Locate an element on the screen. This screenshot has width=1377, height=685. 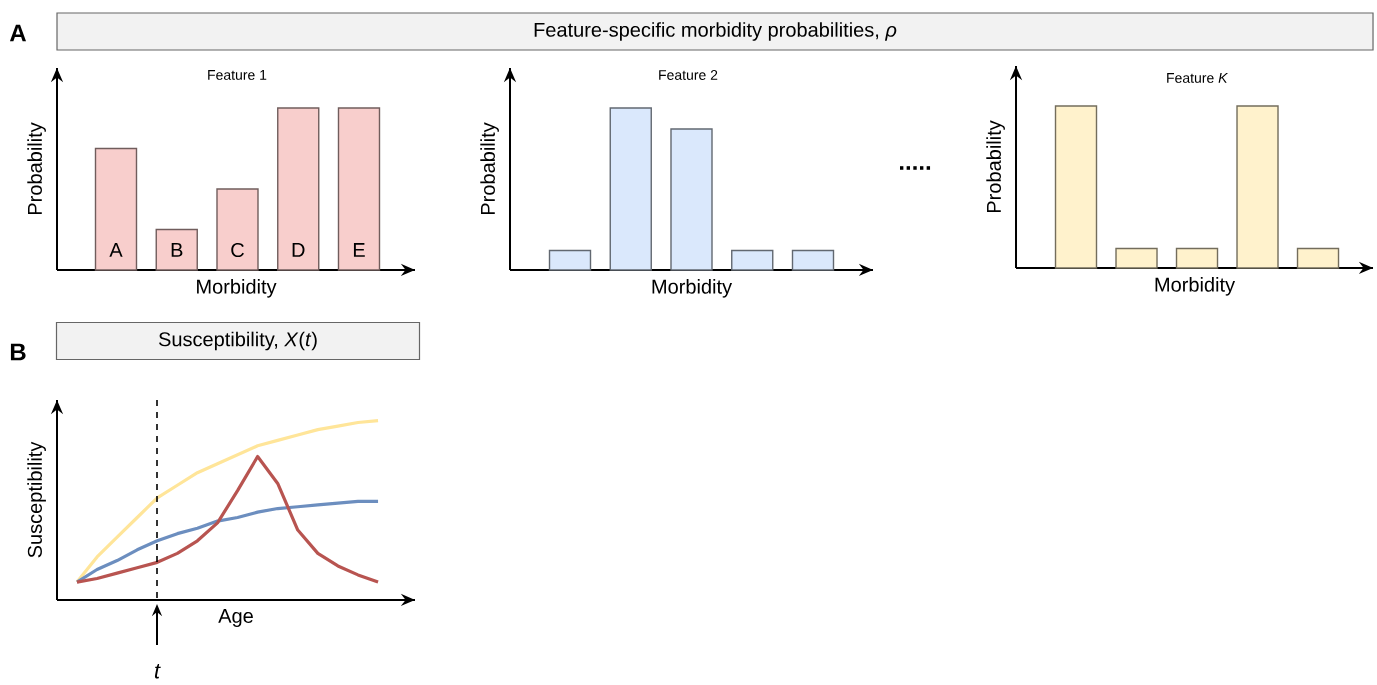
chart-title: Feature 1 is located at coordinates (237, 75).